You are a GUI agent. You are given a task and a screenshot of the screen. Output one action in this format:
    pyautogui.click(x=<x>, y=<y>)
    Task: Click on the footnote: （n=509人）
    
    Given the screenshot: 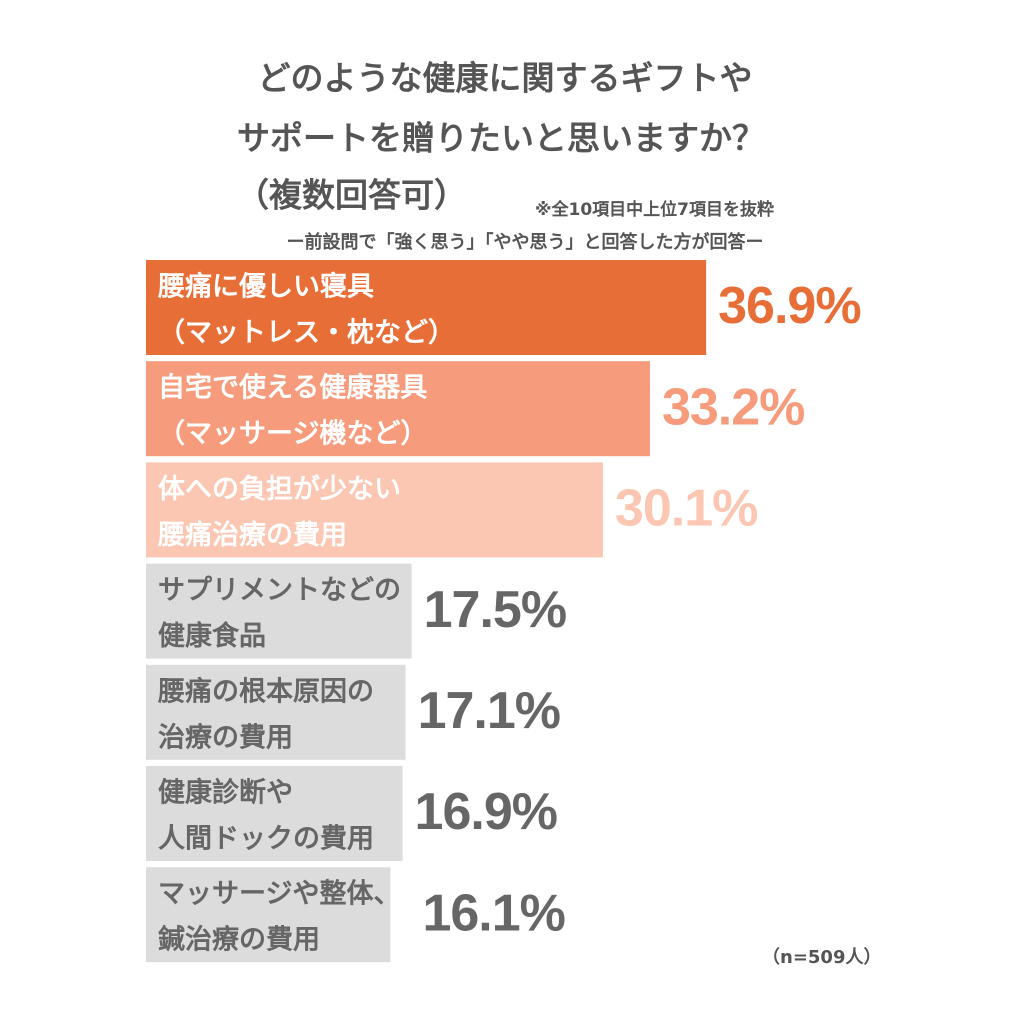 What is the action you would take?
    pyautogui.click(x=821, y=957)
    